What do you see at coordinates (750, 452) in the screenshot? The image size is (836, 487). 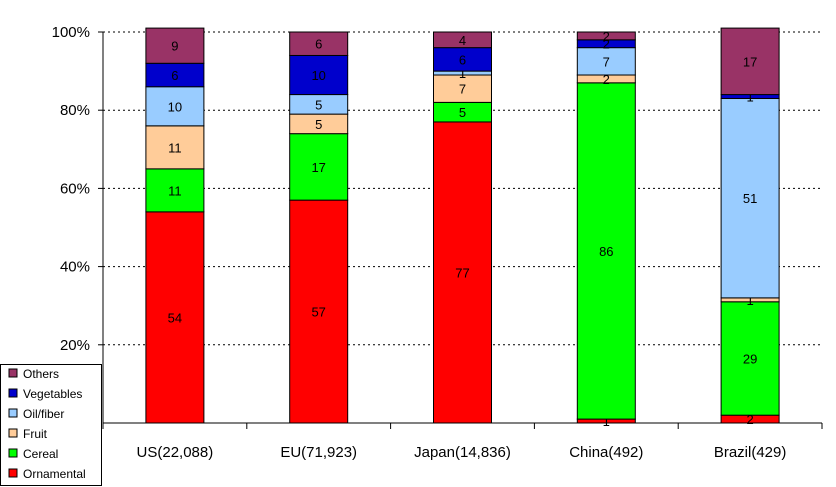 I see `x-tick-label-brazil-429: Brazil(429)` at bounding box center [750, 452].